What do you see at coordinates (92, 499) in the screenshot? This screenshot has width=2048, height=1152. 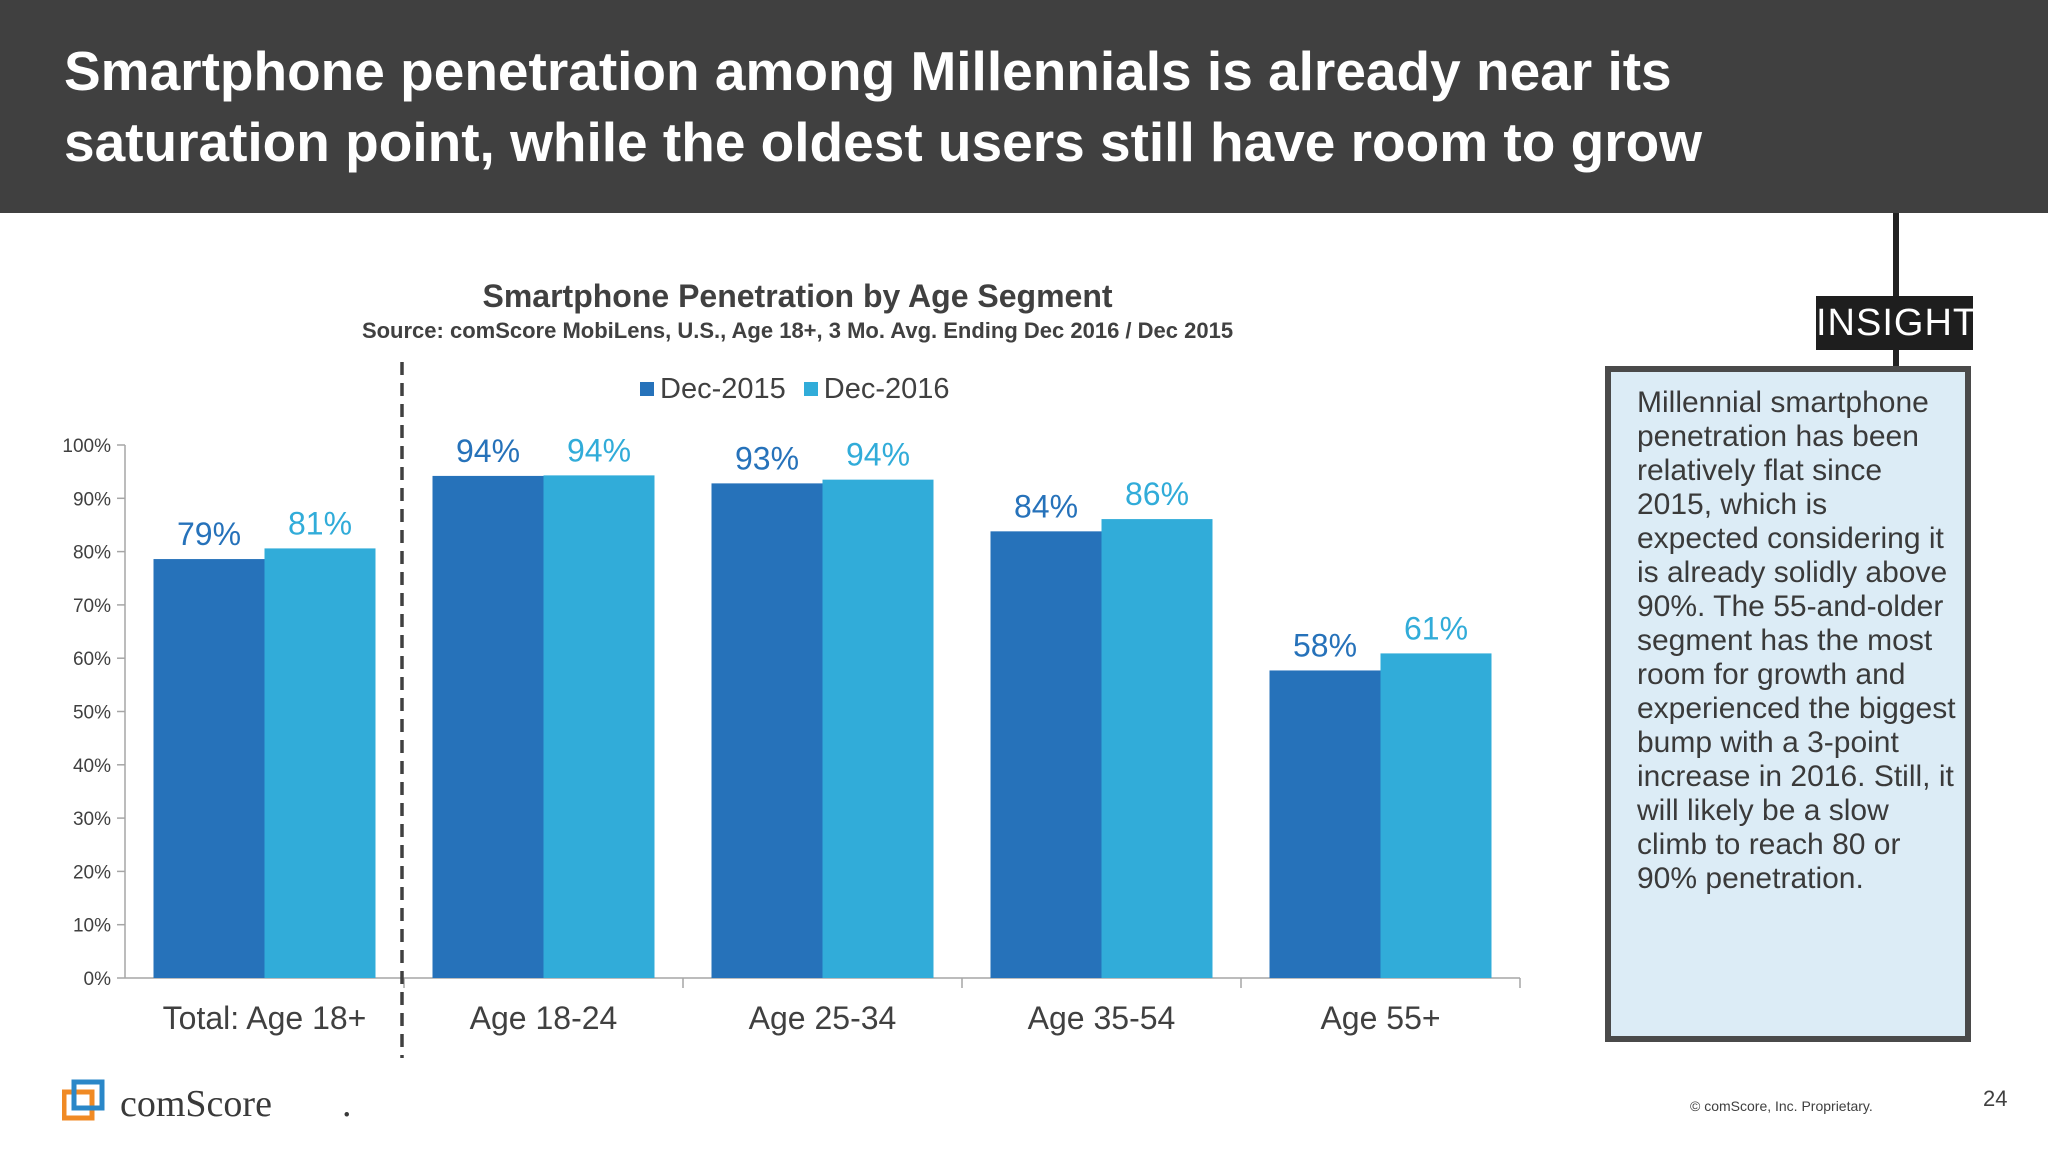 I see `y-tick-label: 90%` at bounding box center [92, 499].